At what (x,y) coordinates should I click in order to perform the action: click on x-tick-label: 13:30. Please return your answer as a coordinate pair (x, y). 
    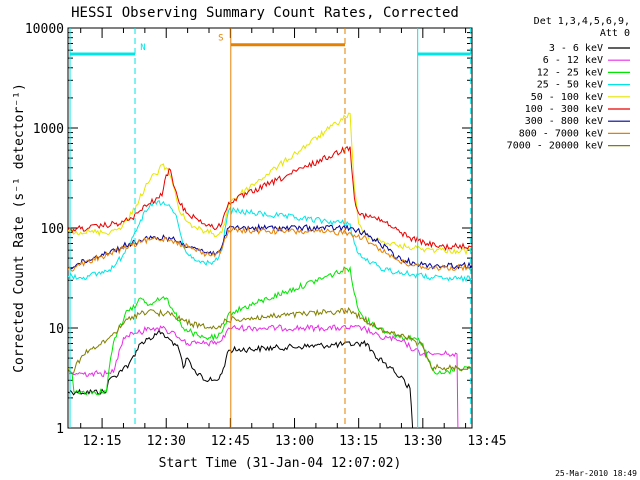
    Looking at the image, I should click on (422, 441).